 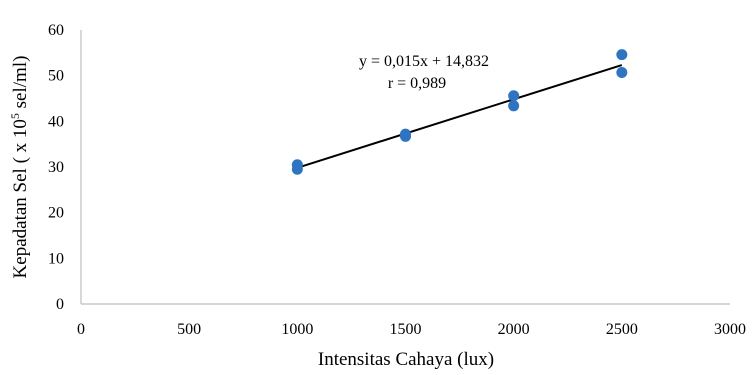 I want to click on x-tick-labels: 0 500 1000 1500 2000 2500 3000, so click(x=411, y=329).